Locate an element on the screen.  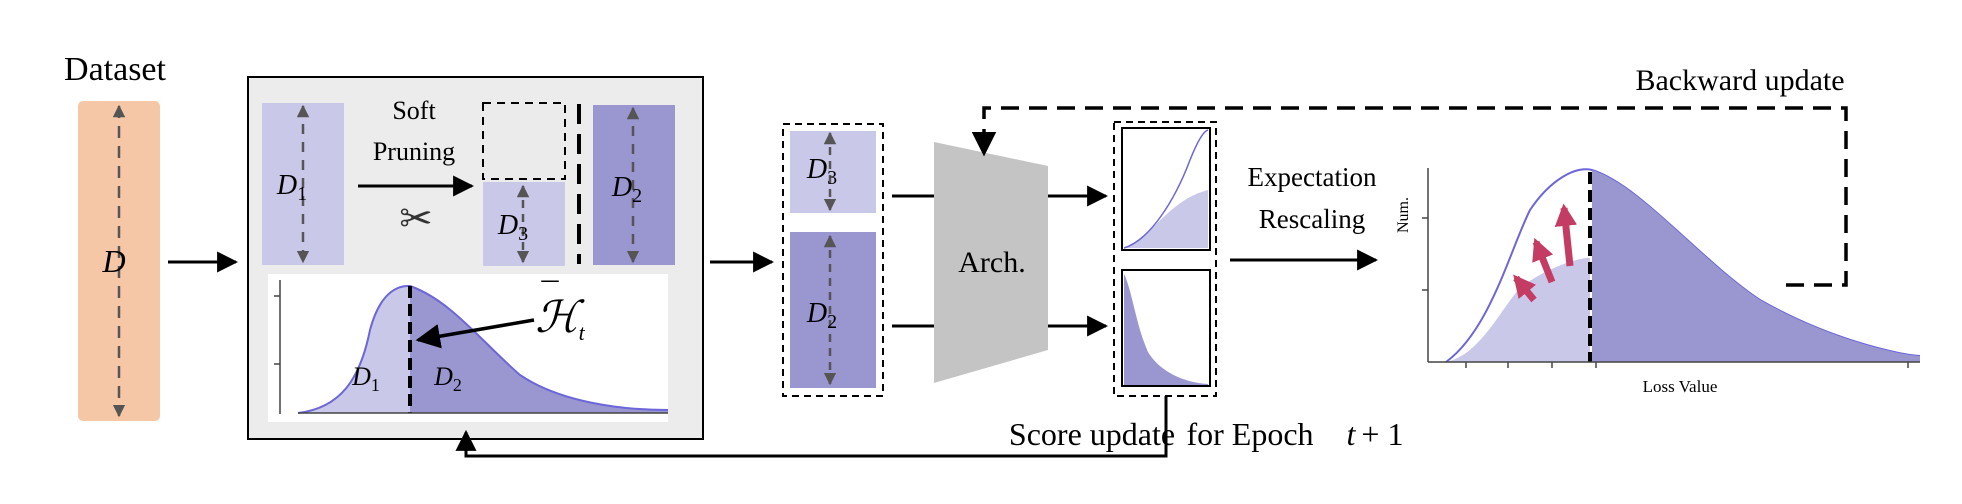
architecture-block is located at coordinates (991, 262).